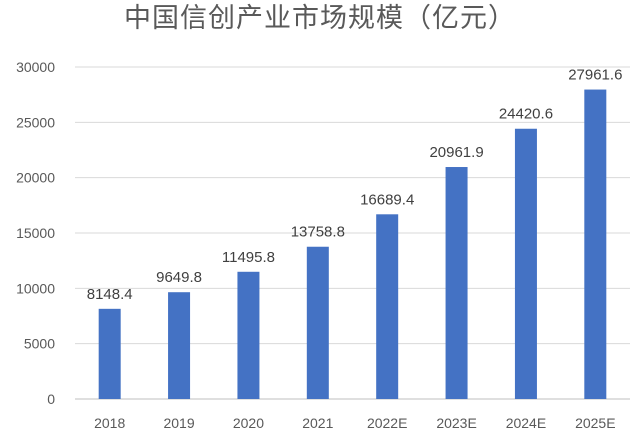 This screenshot has width=640, height=435. I want to click on y-tick-label: 15000, so click(35, 233).